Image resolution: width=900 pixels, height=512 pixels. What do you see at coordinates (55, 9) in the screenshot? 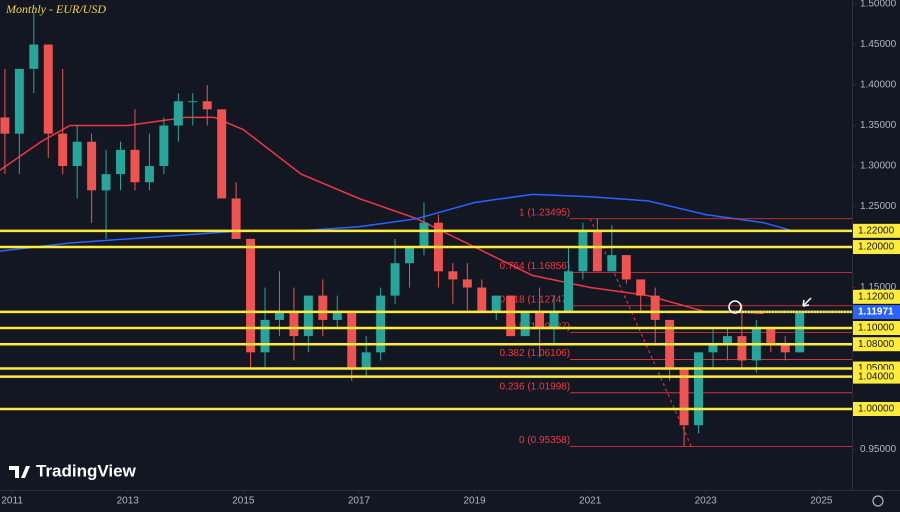
I see `chart-title: Monthly - EUR/USD` at bounding box center [55, 9].